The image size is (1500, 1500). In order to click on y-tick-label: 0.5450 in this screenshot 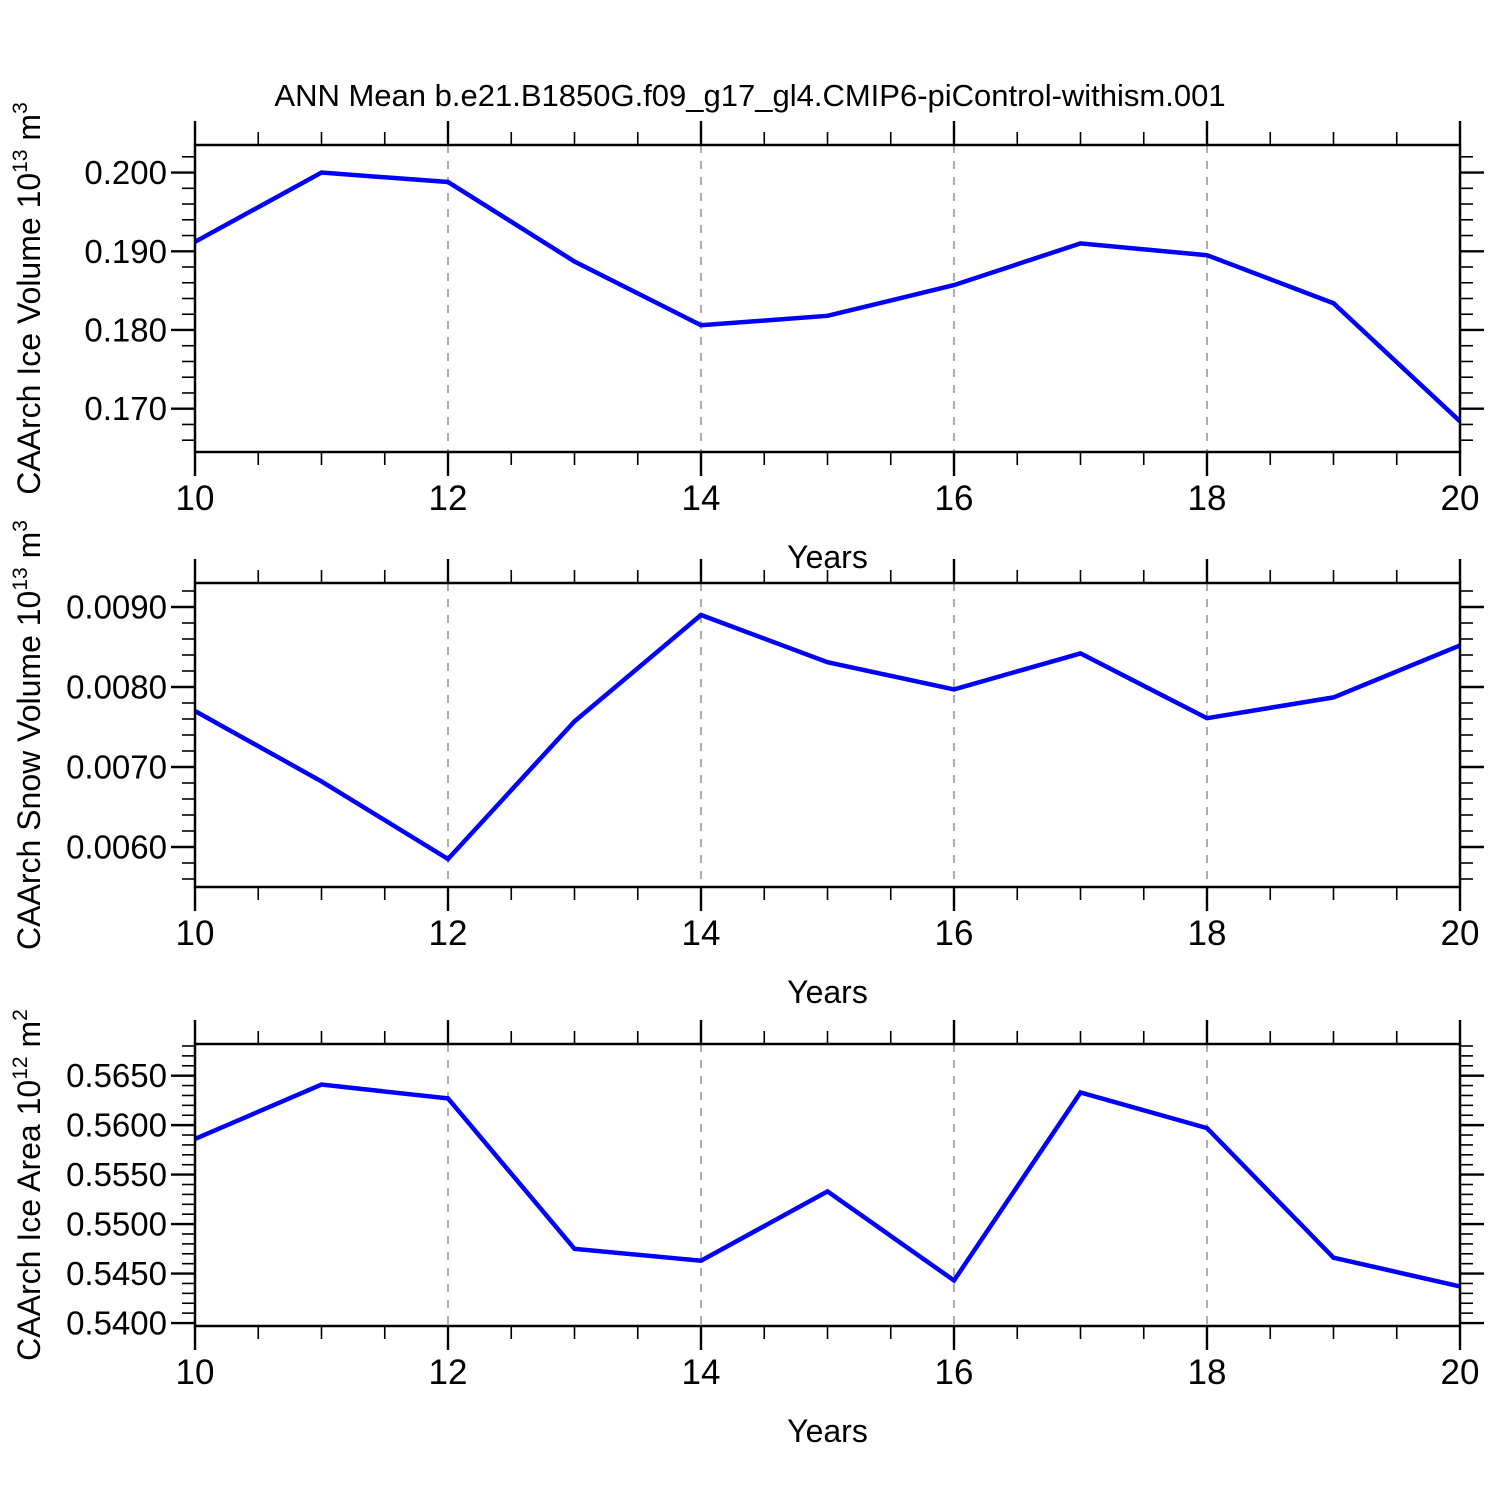, I will do `click(116, 1273)`.